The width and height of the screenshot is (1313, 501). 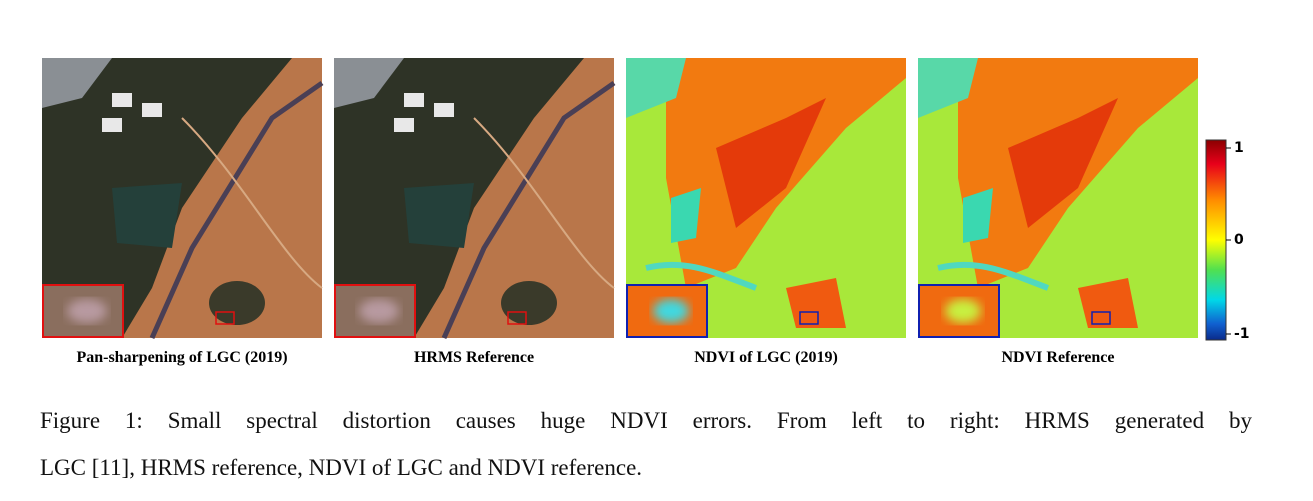 I want to click on colorbar-tick-label: 1, so click(x=1239, y=148).